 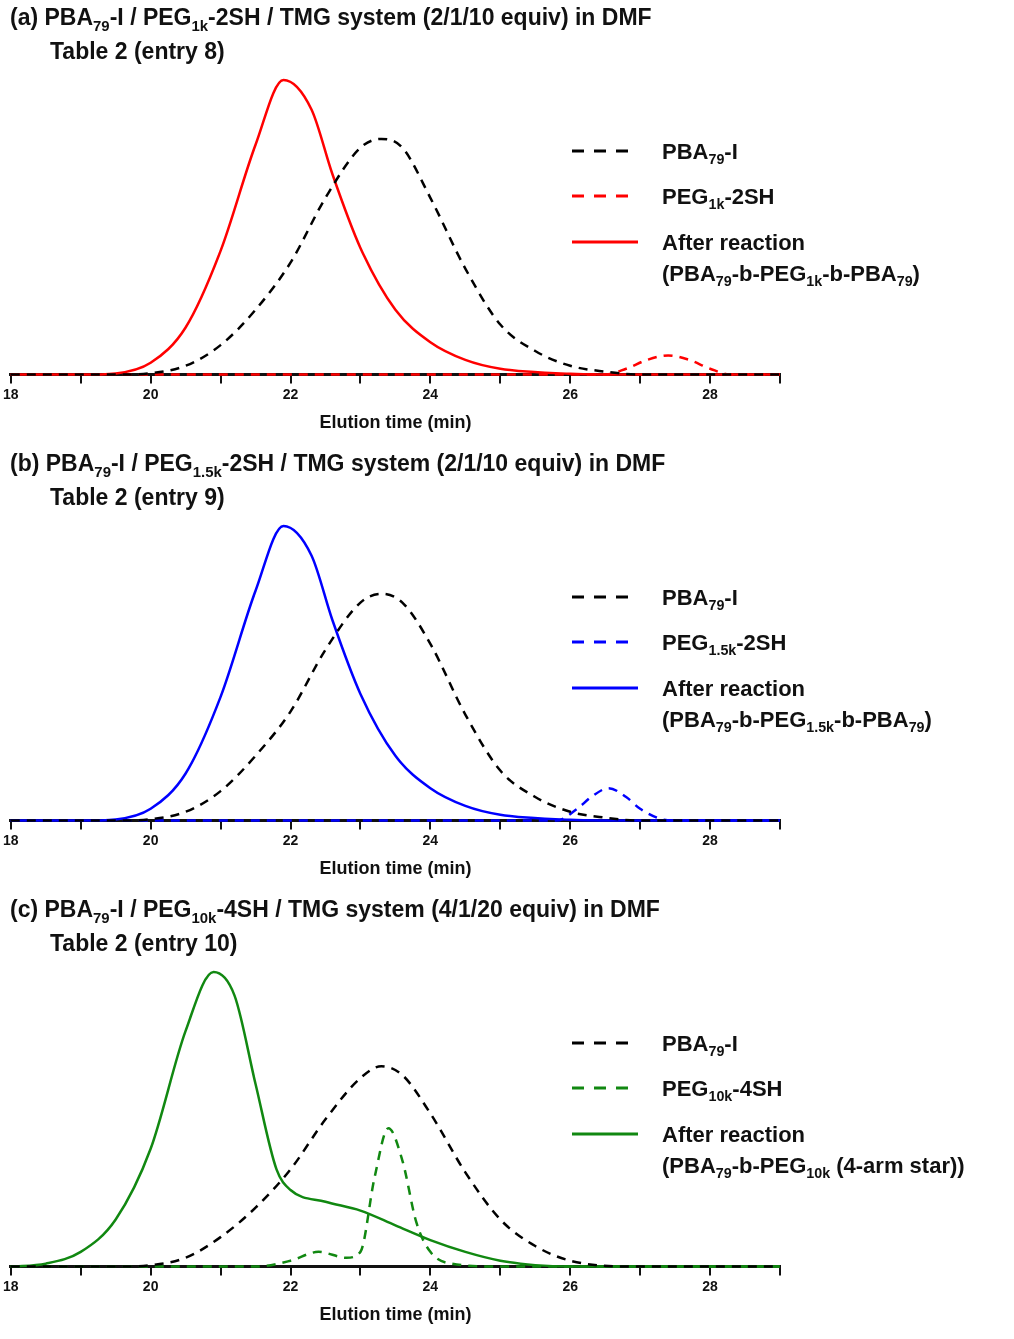 I want to click on chart-title: (a) PBA$_{79}$-I / PEG$_{1k}$-2SH / TMG system (2/1/10 equiv) in DMF, so click(x=331, y=19).